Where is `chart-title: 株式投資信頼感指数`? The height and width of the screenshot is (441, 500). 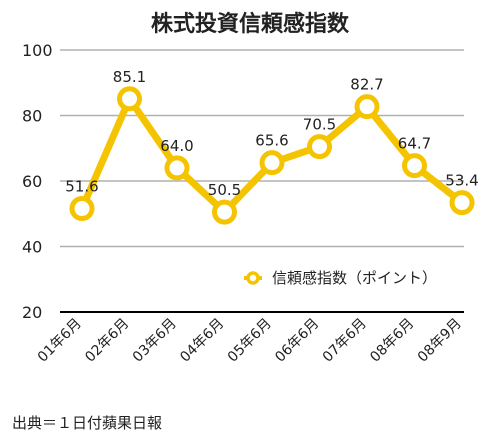
chart-title: 株式投資信頼感指数 is located at coordinates (249, 24).